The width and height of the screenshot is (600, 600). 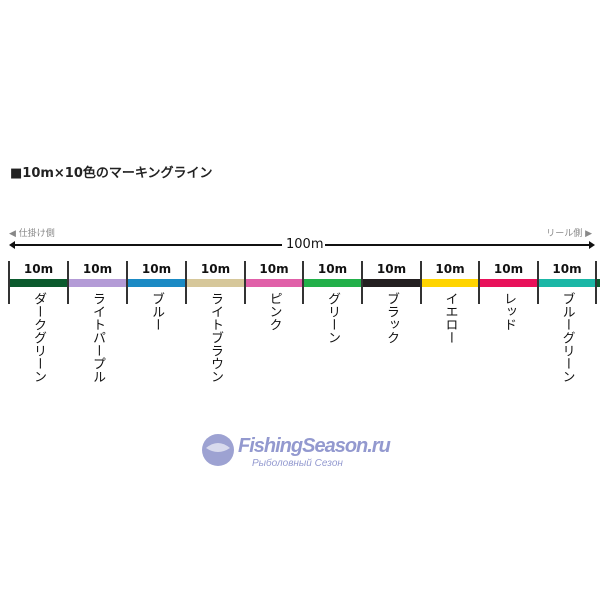 What do you see at coordinates (32, 234) in the screenshot?
I see `tackle-side-label: ◀ 仕掛け側` at bounding box center [32, 234].